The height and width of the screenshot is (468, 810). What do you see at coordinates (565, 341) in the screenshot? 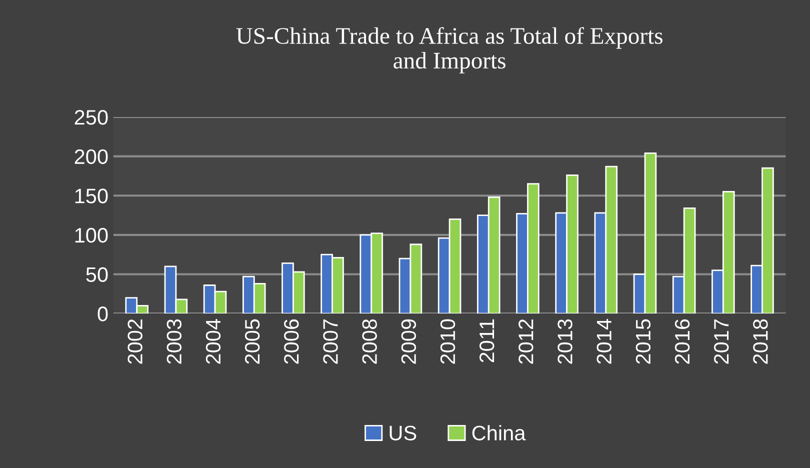
I see `x-tick-label: 2013` at bounding box center [565, 341].